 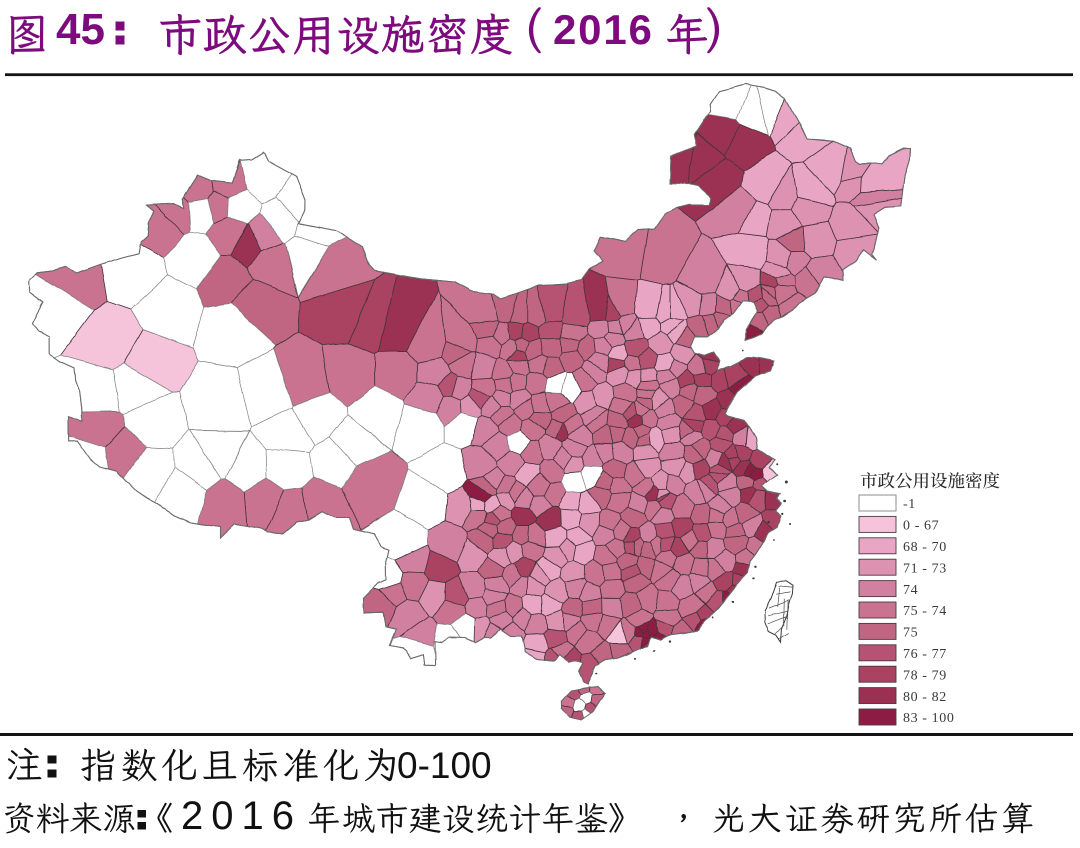 I want to click on svg-text: 78 - 79, so click(x=925, y=675).